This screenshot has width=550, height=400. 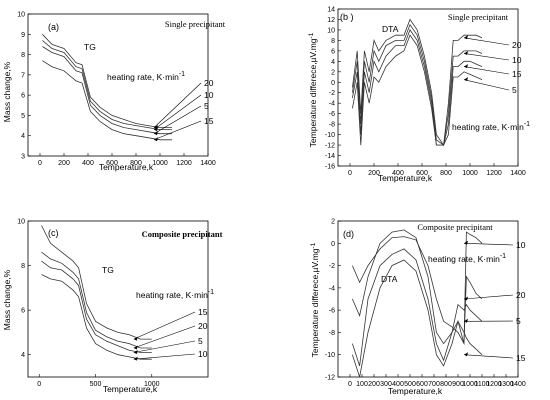 I want to click on y-tick-label: -8, so click(x=332, y=333).